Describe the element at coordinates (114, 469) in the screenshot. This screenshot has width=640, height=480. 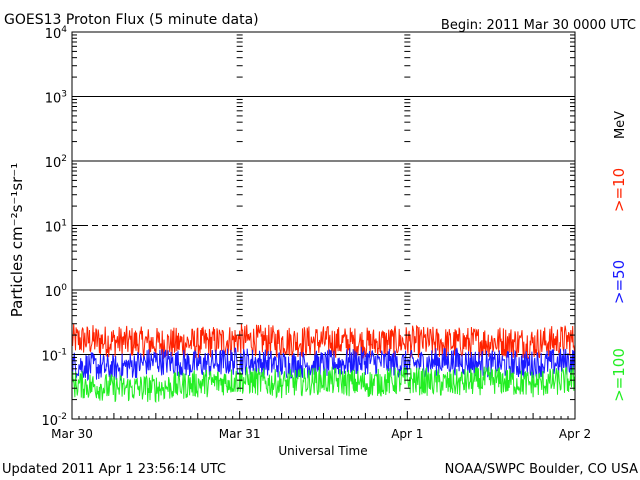
I see `updated-time: Updated 2011 Apr 1 23:56:14 UTC` at that location.